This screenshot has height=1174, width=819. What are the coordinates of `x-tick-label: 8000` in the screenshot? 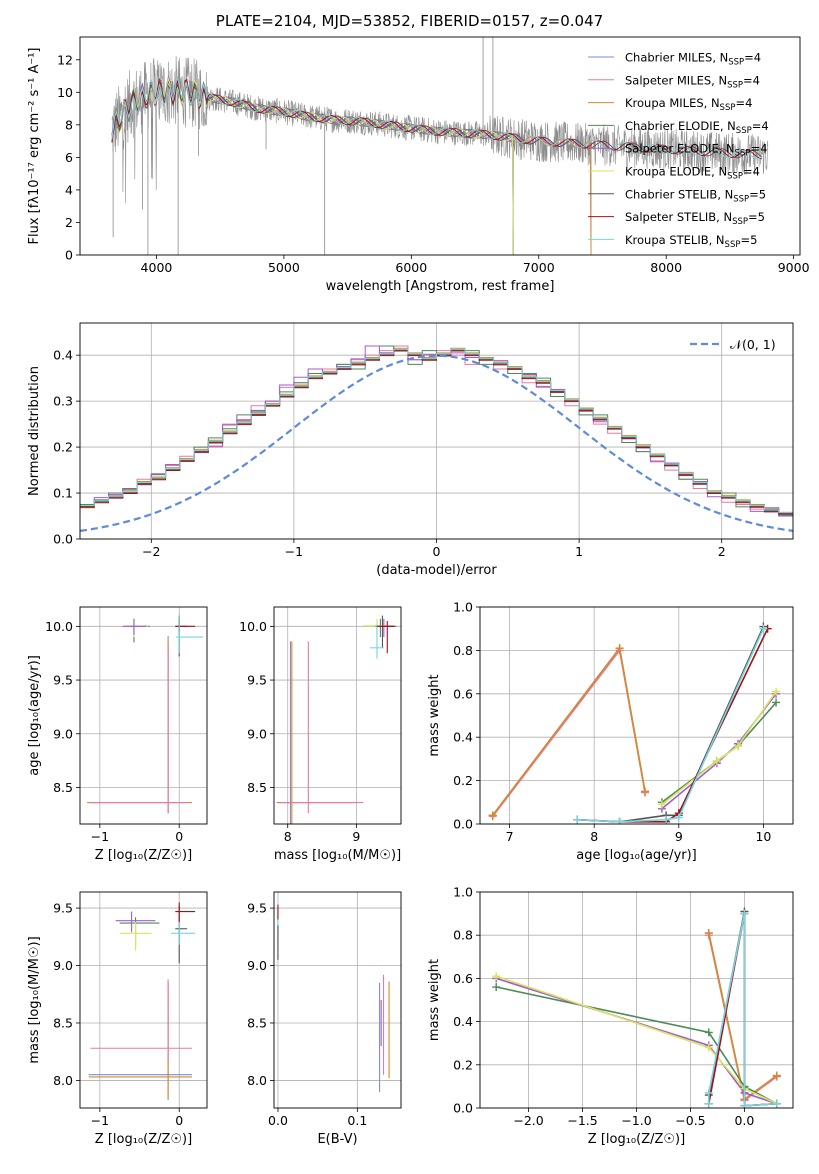 It's located at (666, 267).